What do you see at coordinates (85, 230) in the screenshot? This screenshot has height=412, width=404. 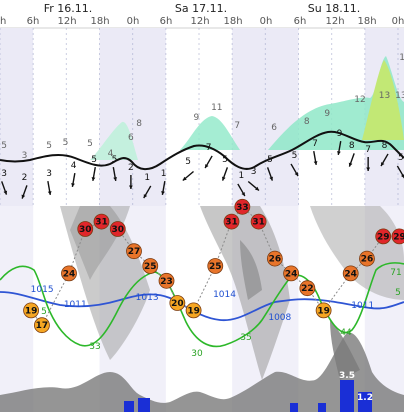 I see `temperature-label: 30` at bounding box center [85, 230].